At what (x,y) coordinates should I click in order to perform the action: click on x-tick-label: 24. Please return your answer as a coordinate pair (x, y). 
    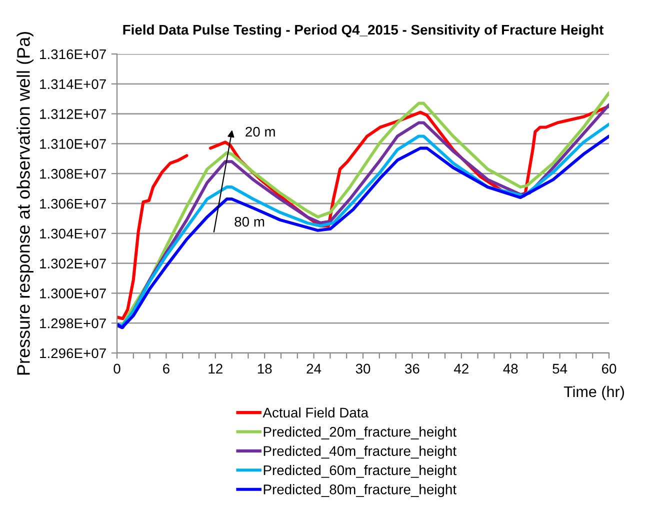
    Looking at the image, I should click on (314, 369).